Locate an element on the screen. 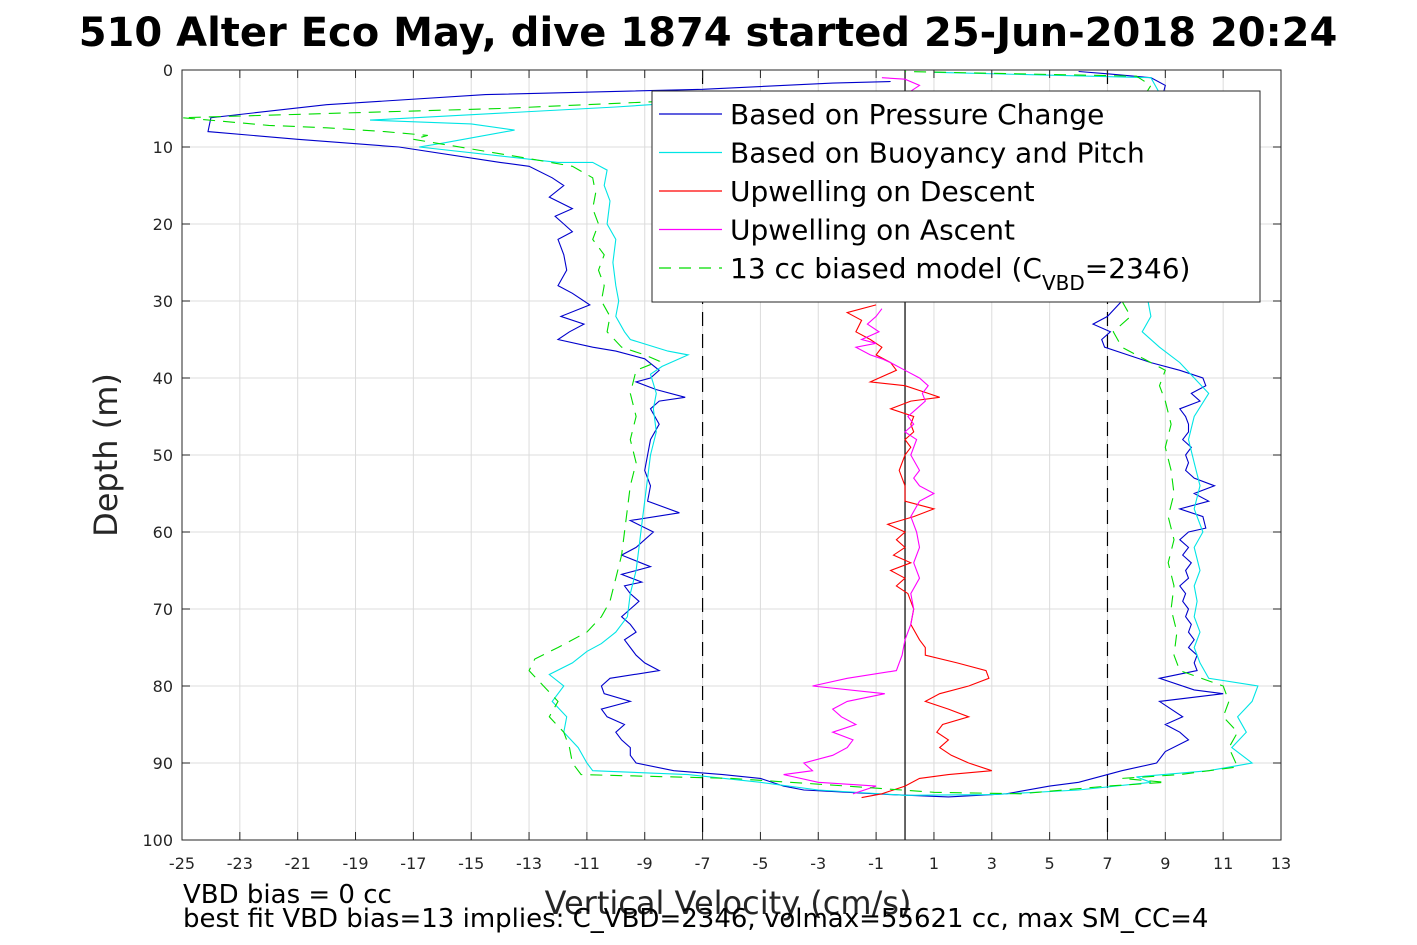  x-tick-label: -5 is located at coordinates (760, 863).